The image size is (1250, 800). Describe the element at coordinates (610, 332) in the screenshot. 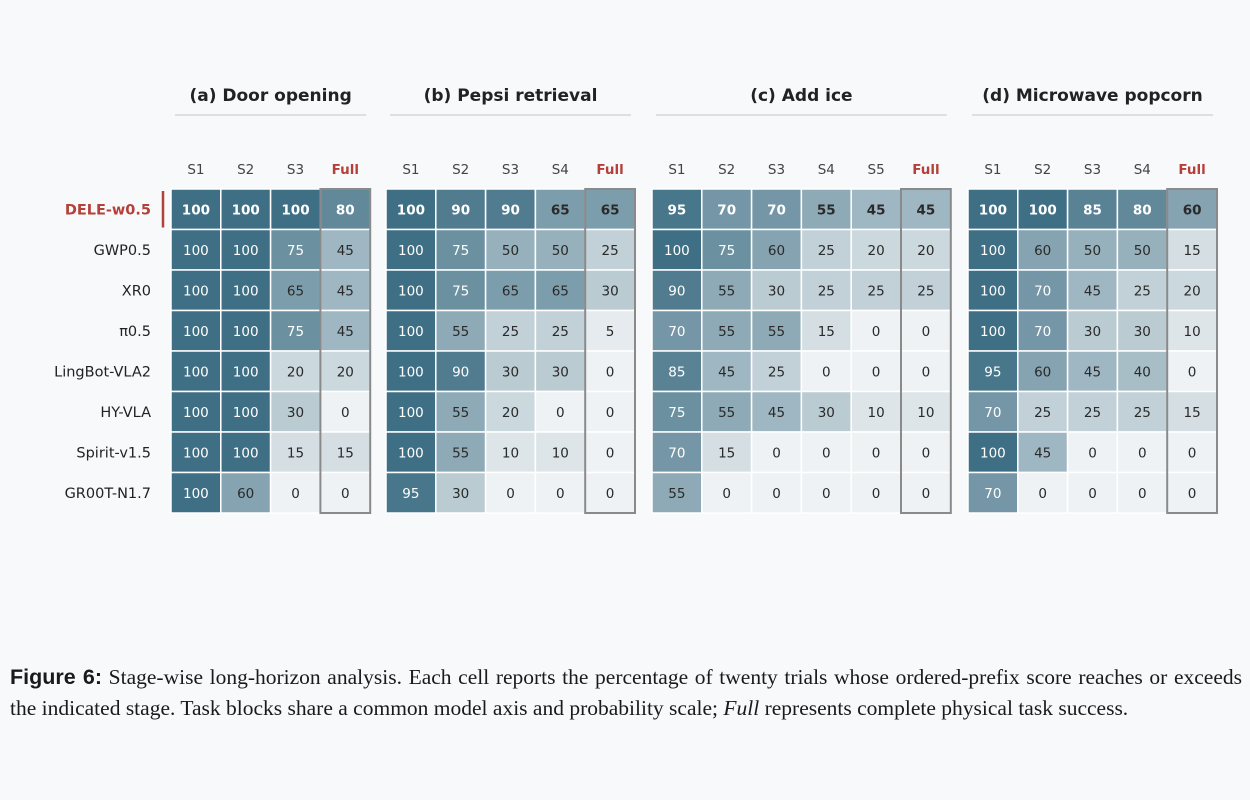

I see `cell-value: 5` at that location.